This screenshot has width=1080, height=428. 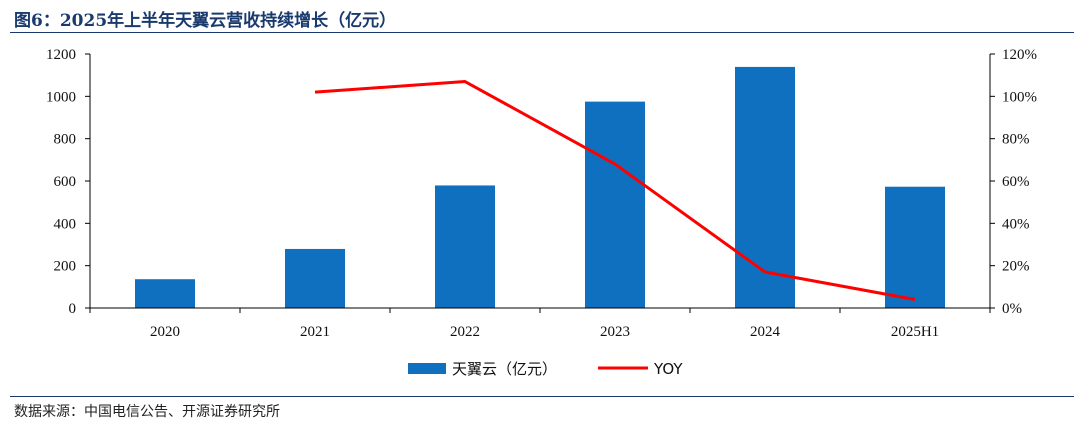 What do you see at coordinates (615, 332) in the screenshot?
I see `x-tick-label: 2023` at bounding box center [615, 332].